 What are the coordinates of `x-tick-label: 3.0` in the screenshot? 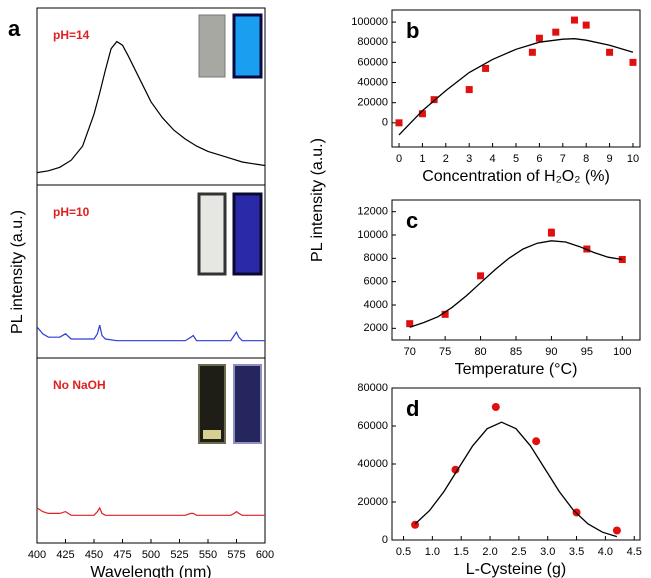 It's located at (547, 552).